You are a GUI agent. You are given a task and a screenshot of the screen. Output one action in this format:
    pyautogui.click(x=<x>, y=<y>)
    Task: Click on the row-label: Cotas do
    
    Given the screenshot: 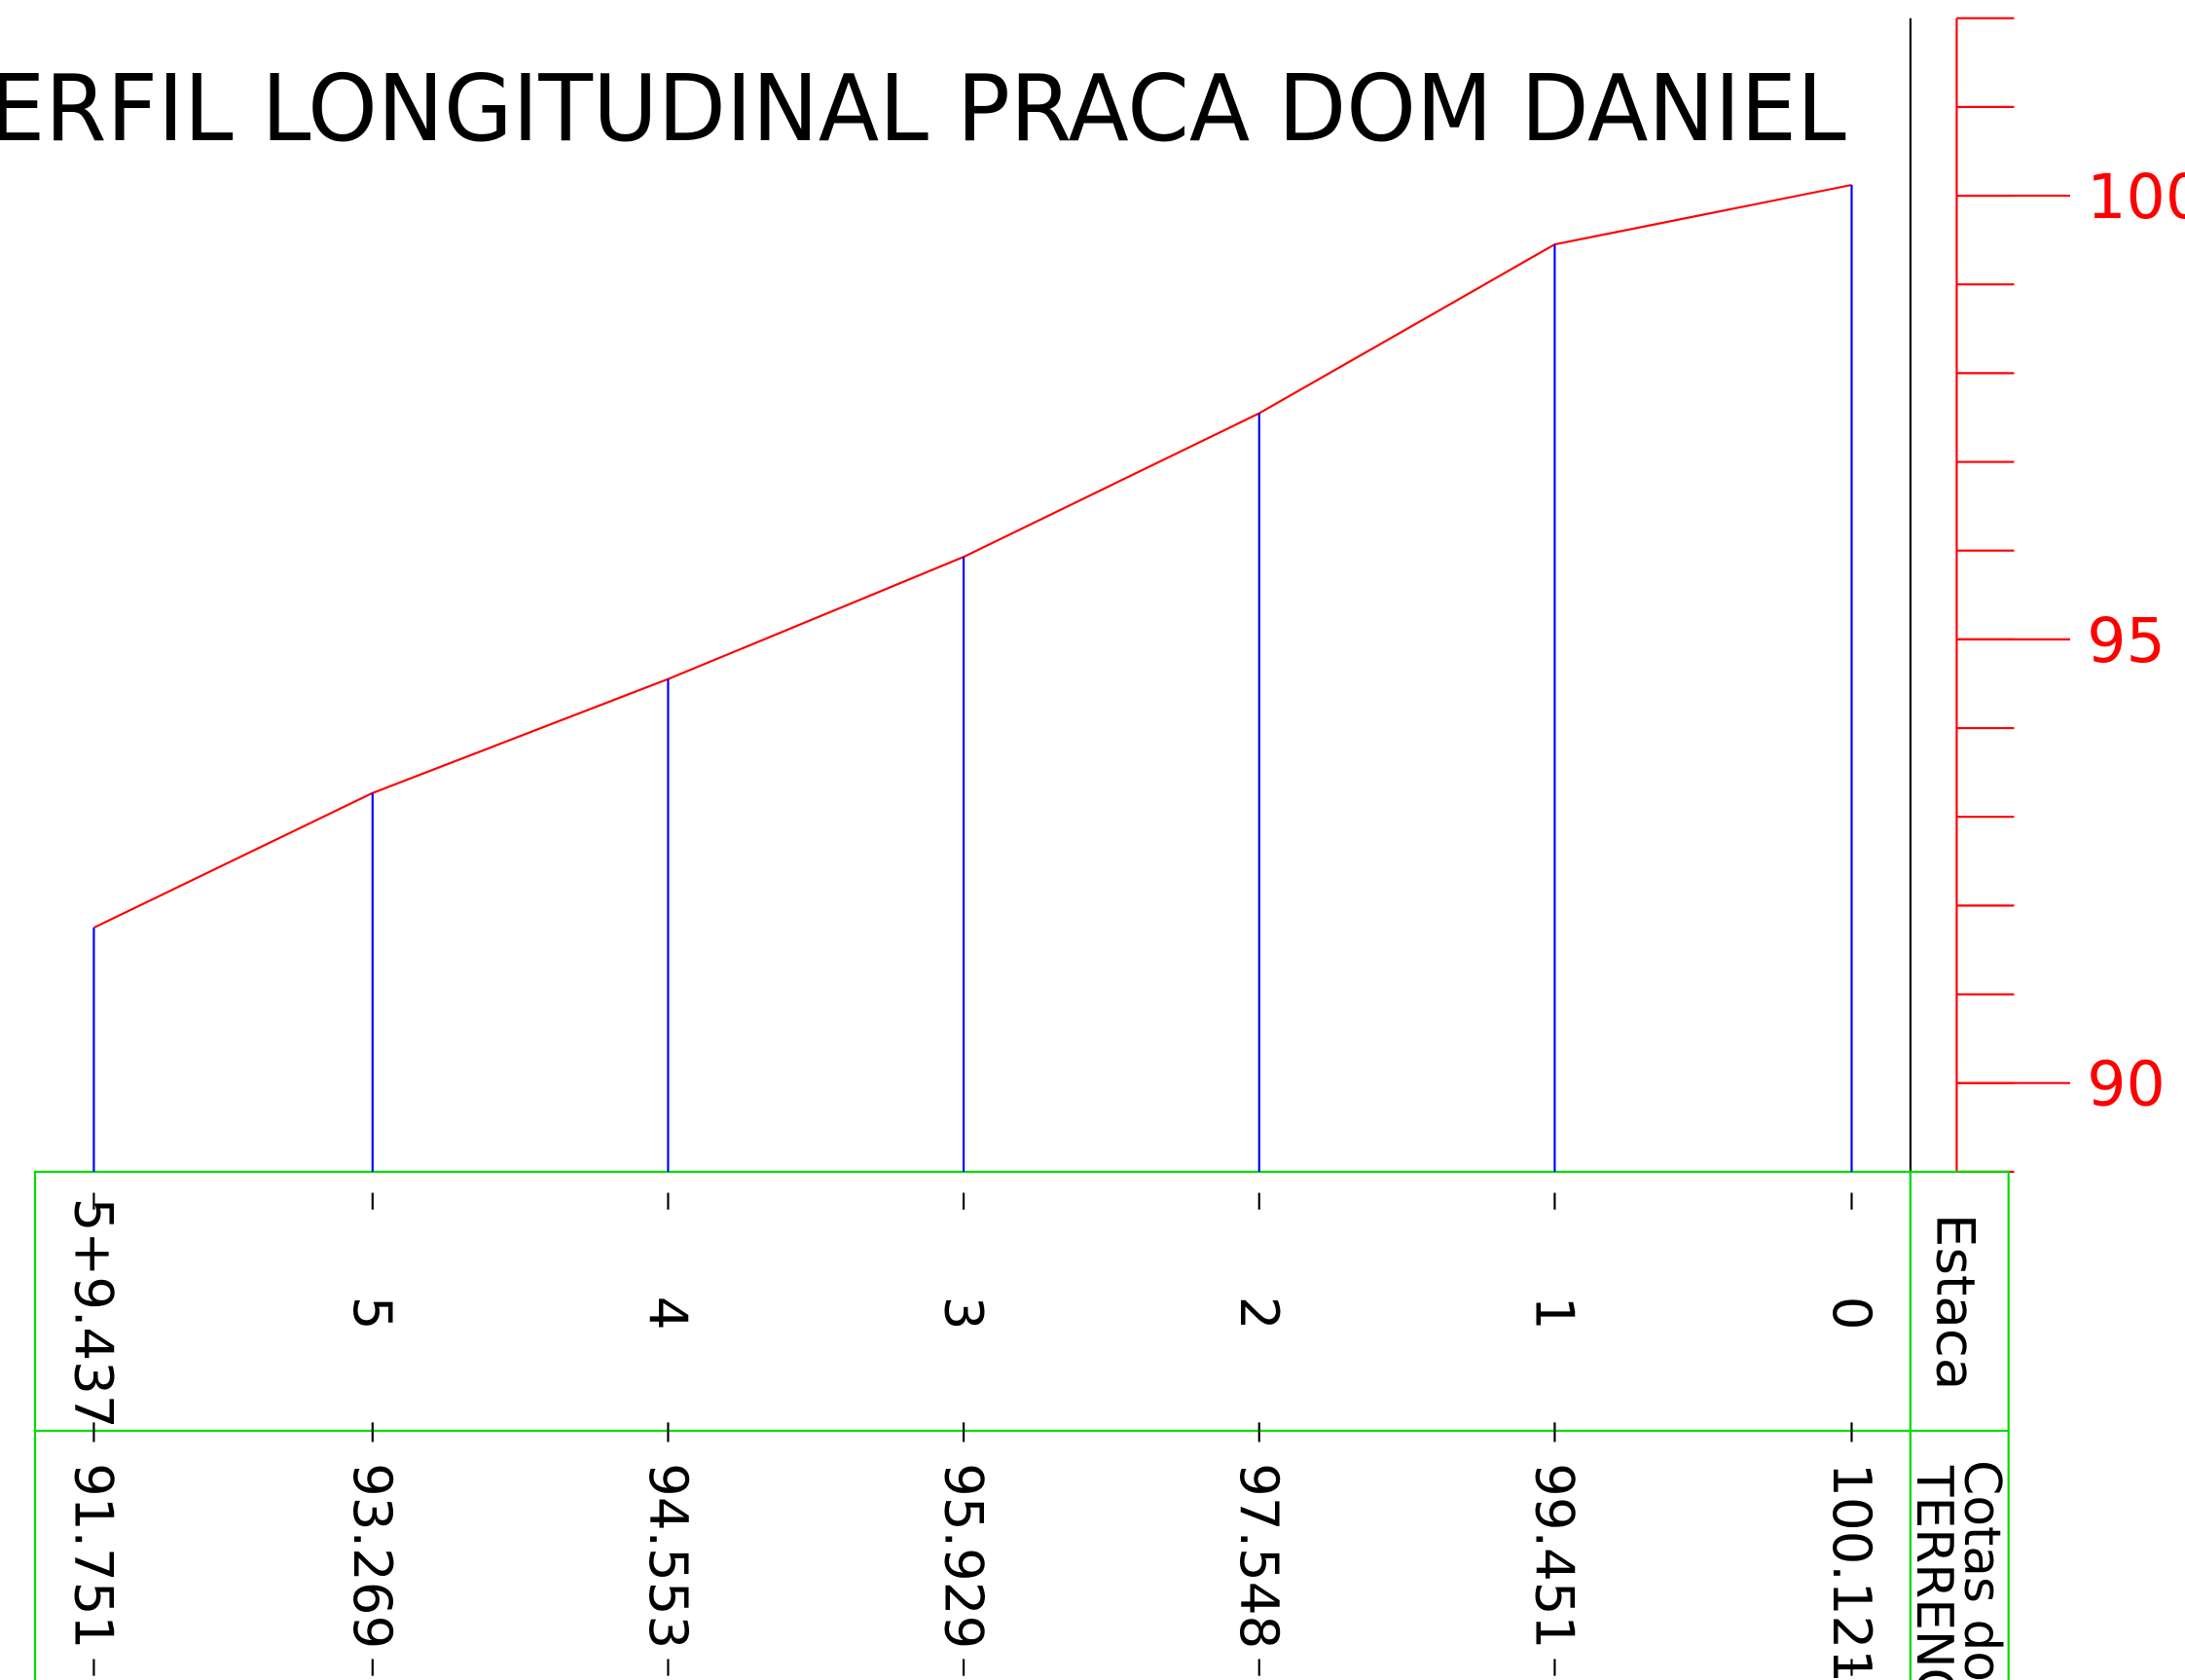 What is the action you would take?
    pyautogui.click(x=1981, y=1570)
    